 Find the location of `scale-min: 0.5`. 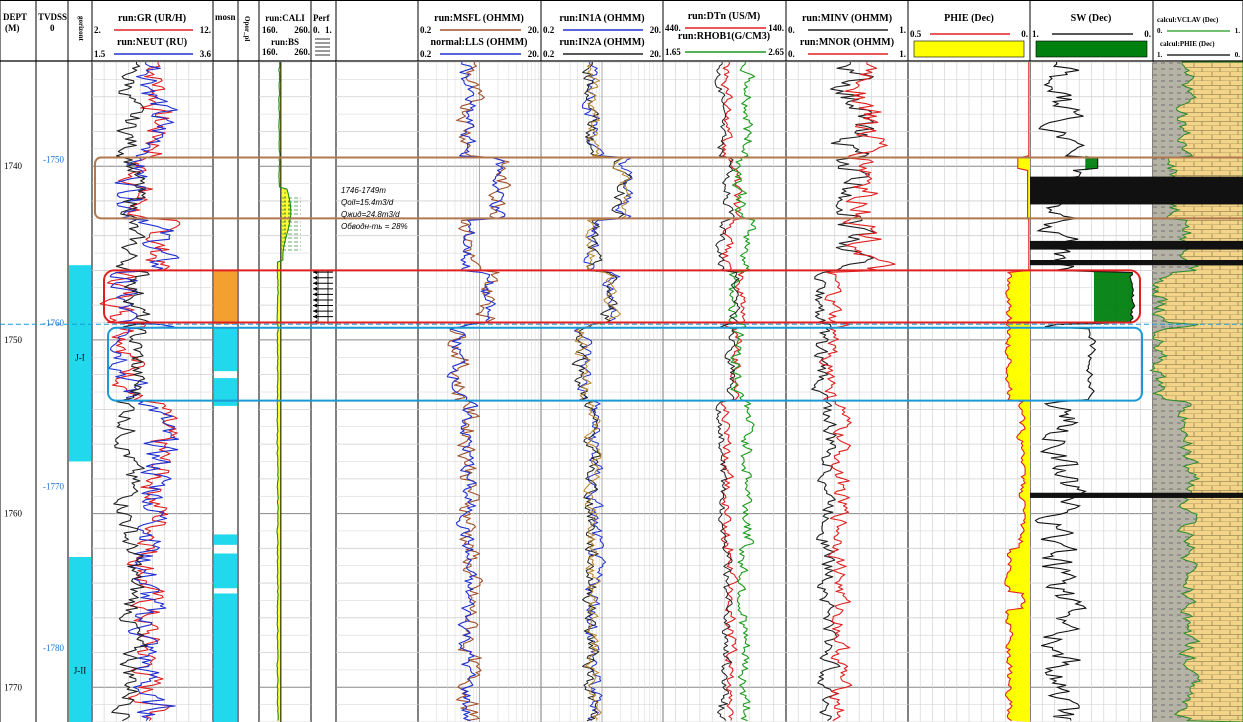

scale-min: 0.5 is located at coordinates (916, 34).